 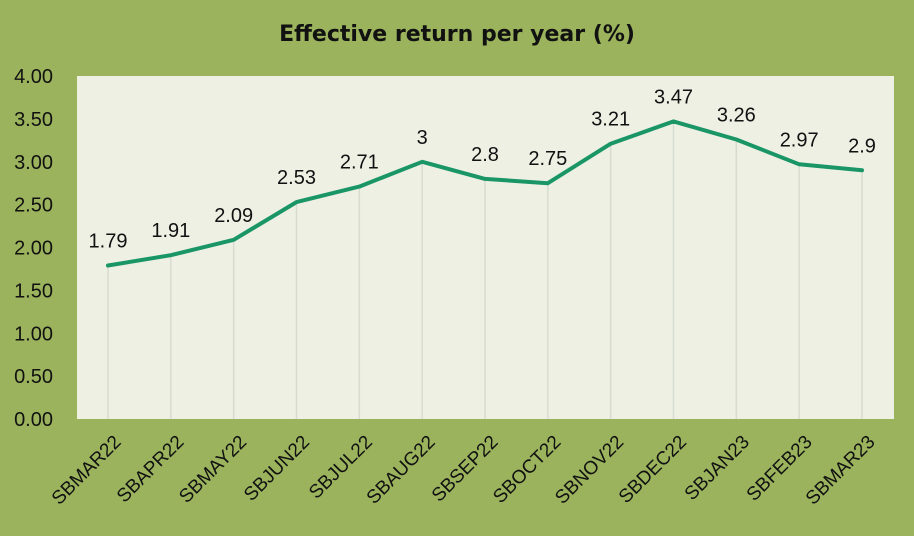 What do you see at coordinates (862, 146) in the screenshot?
I see `data-label: 2.9` at bounding box center [862, 146].